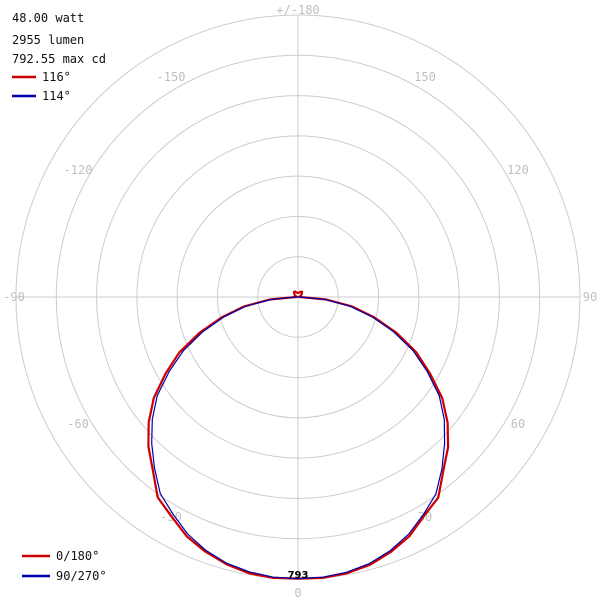  What do you see at coordinates (64, 566) in the screenshot?
I see `bottom-legend: 0/180° 90/270°` at bounding box center [64, 566].